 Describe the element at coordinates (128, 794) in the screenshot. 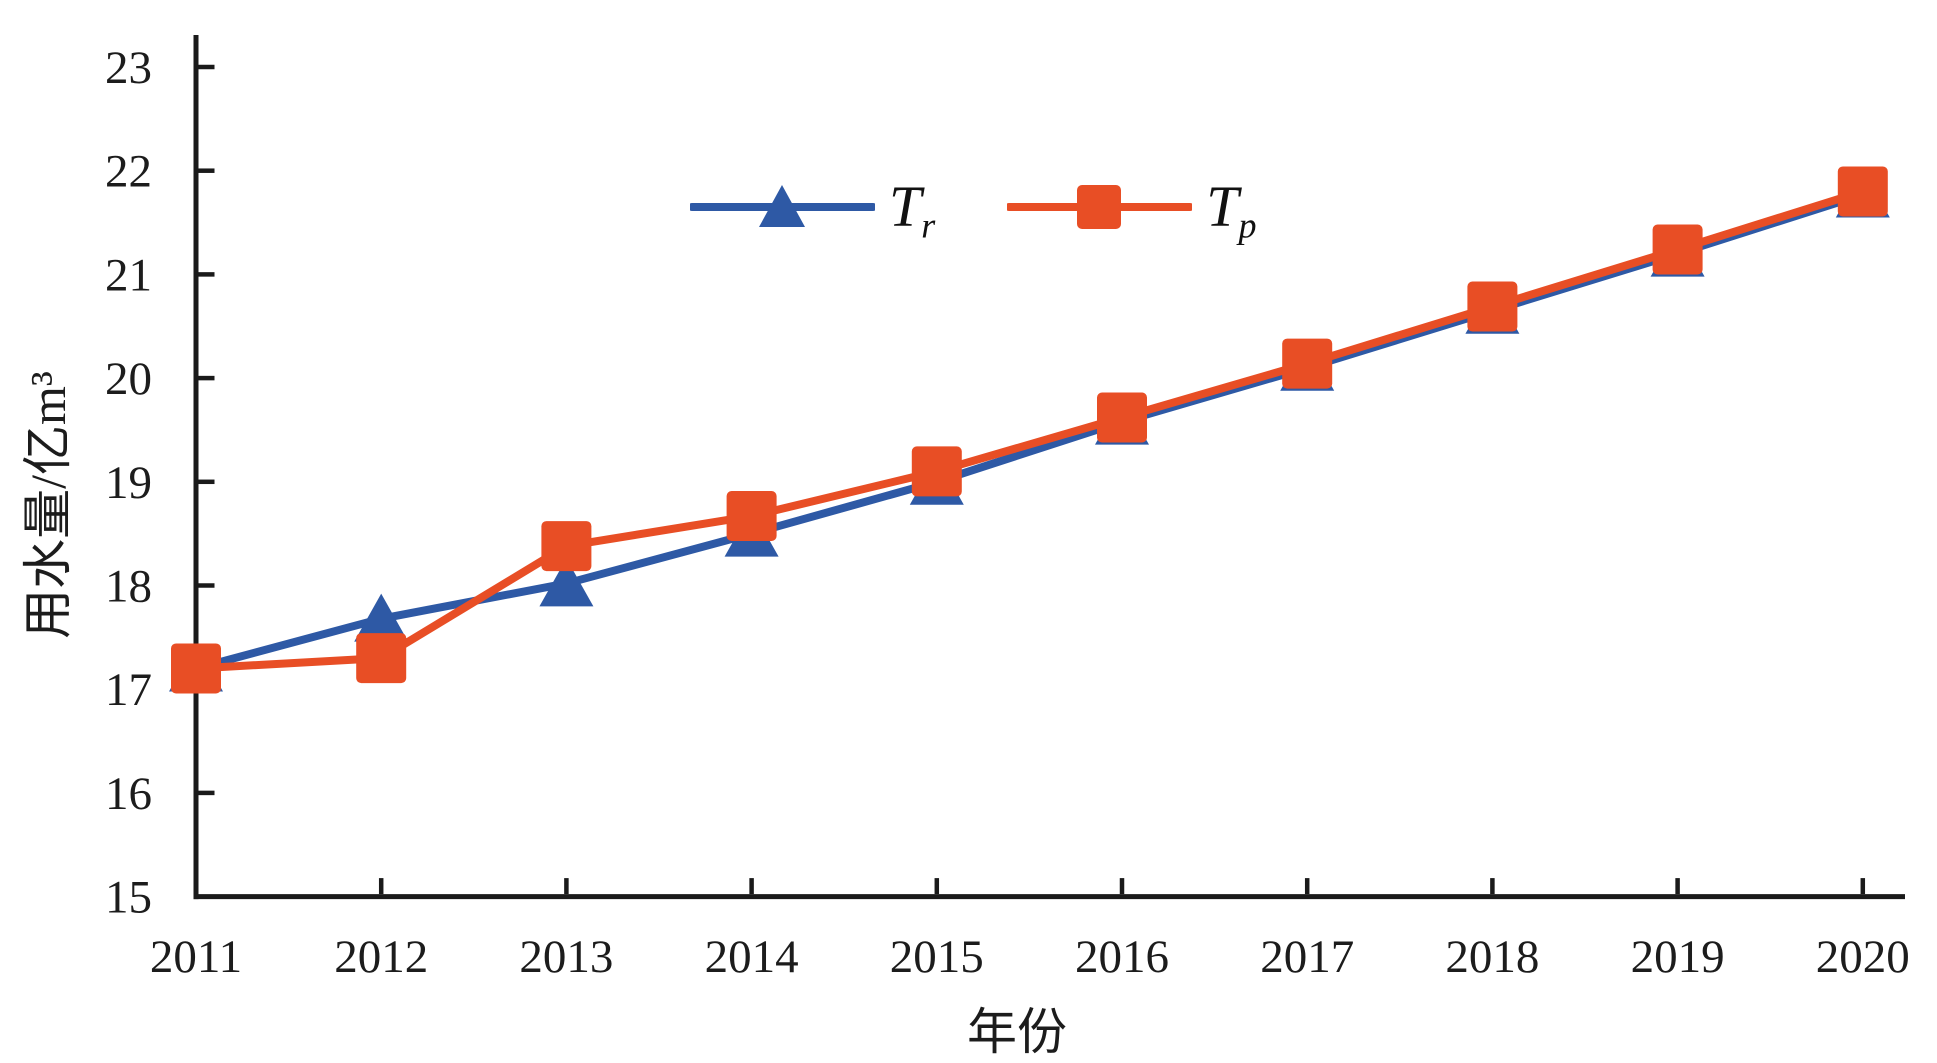

I see `y-tick-label: 16` at that location.